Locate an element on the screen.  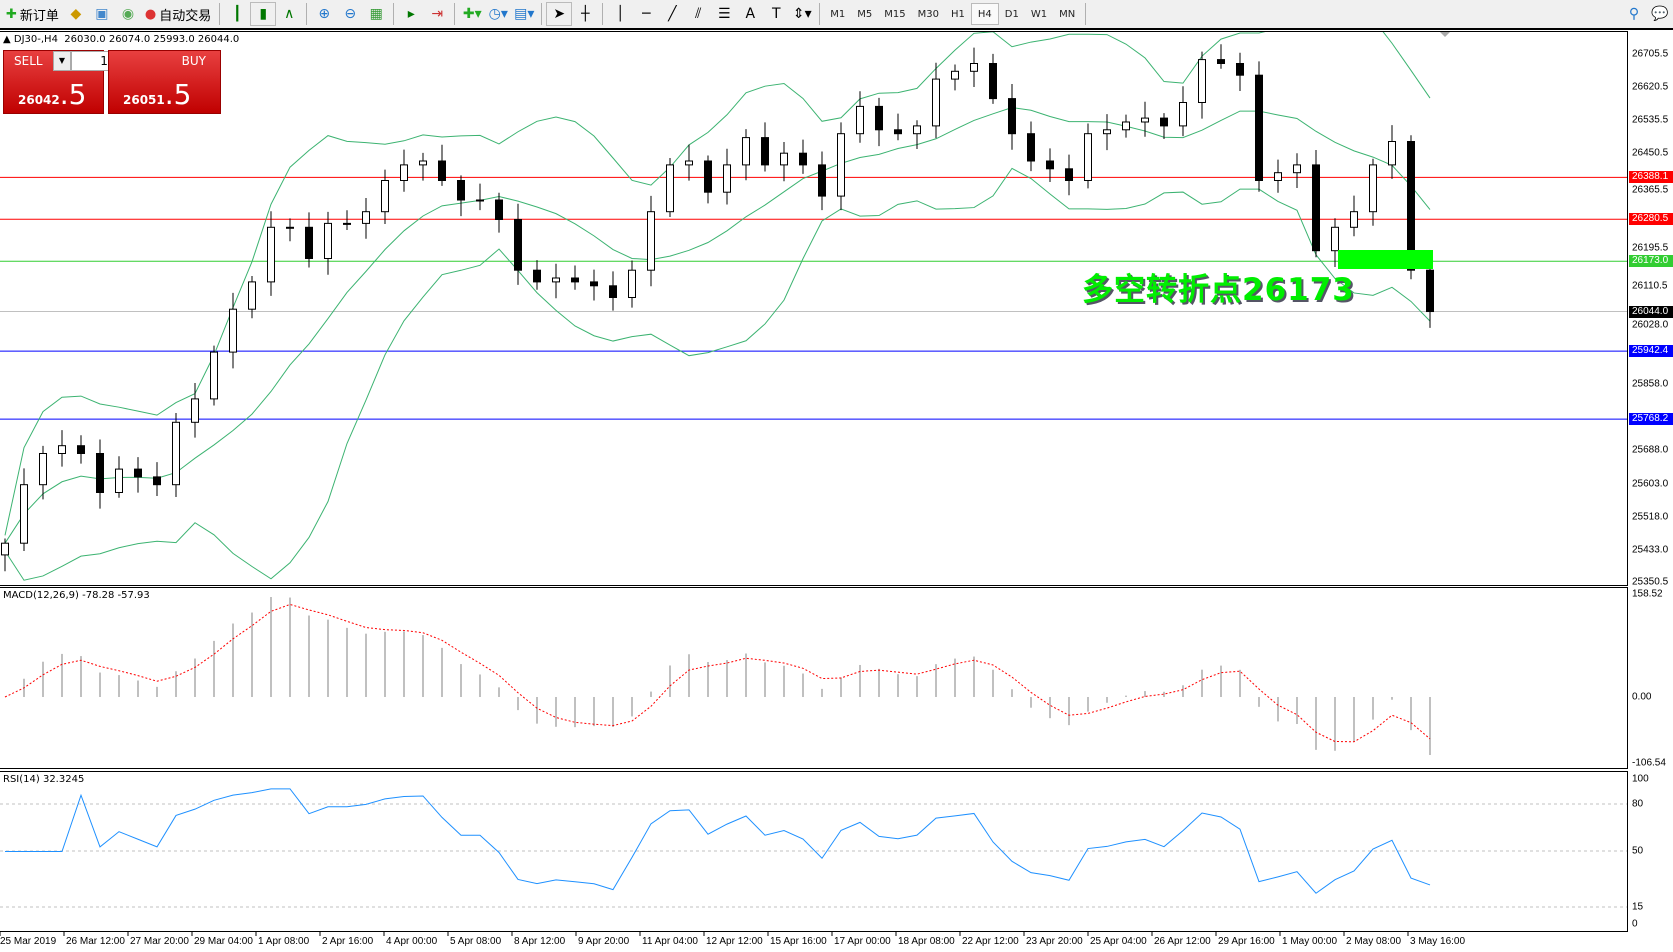
indicators-icon: ✚▾ is located at coordinates (472, 14).